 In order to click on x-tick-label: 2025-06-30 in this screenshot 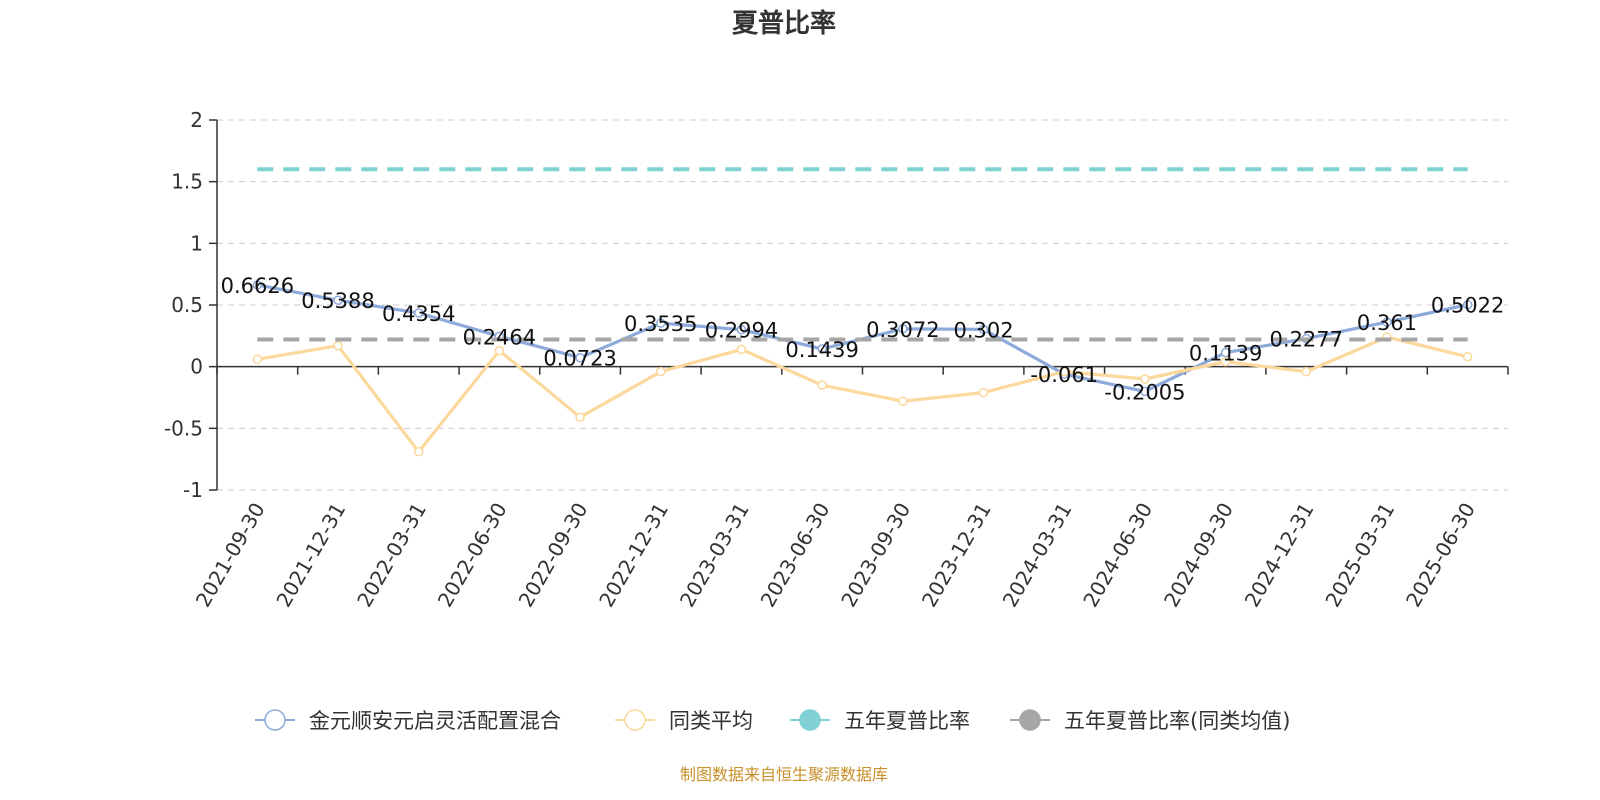, I will do `click(1440, 555)`.